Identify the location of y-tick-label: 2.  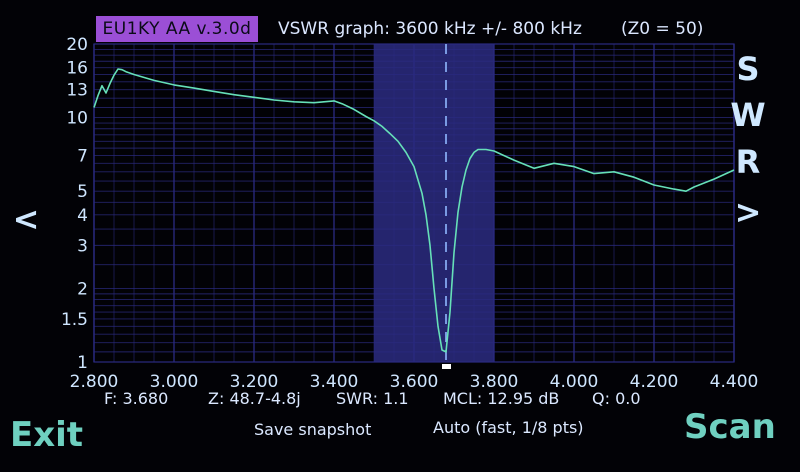
(82, 289).